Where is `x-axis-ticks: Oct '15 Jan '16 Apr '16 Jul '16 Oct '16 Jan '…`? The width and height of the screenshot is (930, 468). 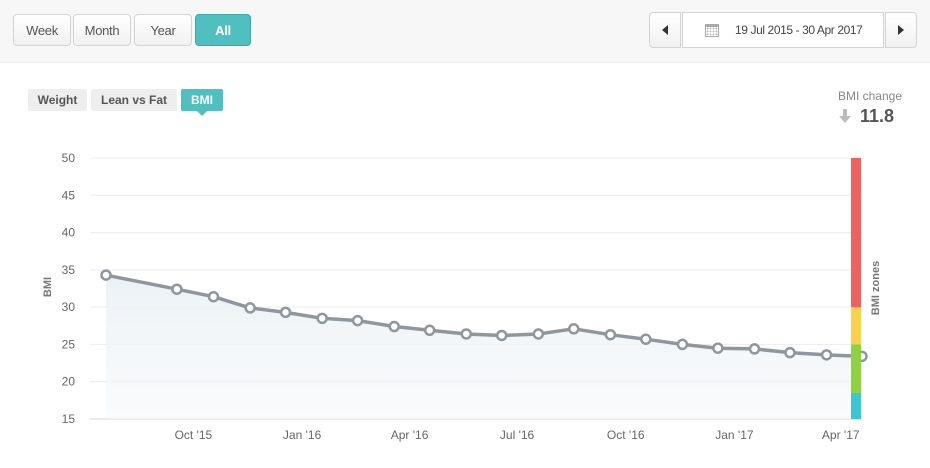
x-axis-ticks: Oct '15 Jan '16 Apr '16 Jul '16 Oct '16 Jan '… is located at coordinates (517, 435).